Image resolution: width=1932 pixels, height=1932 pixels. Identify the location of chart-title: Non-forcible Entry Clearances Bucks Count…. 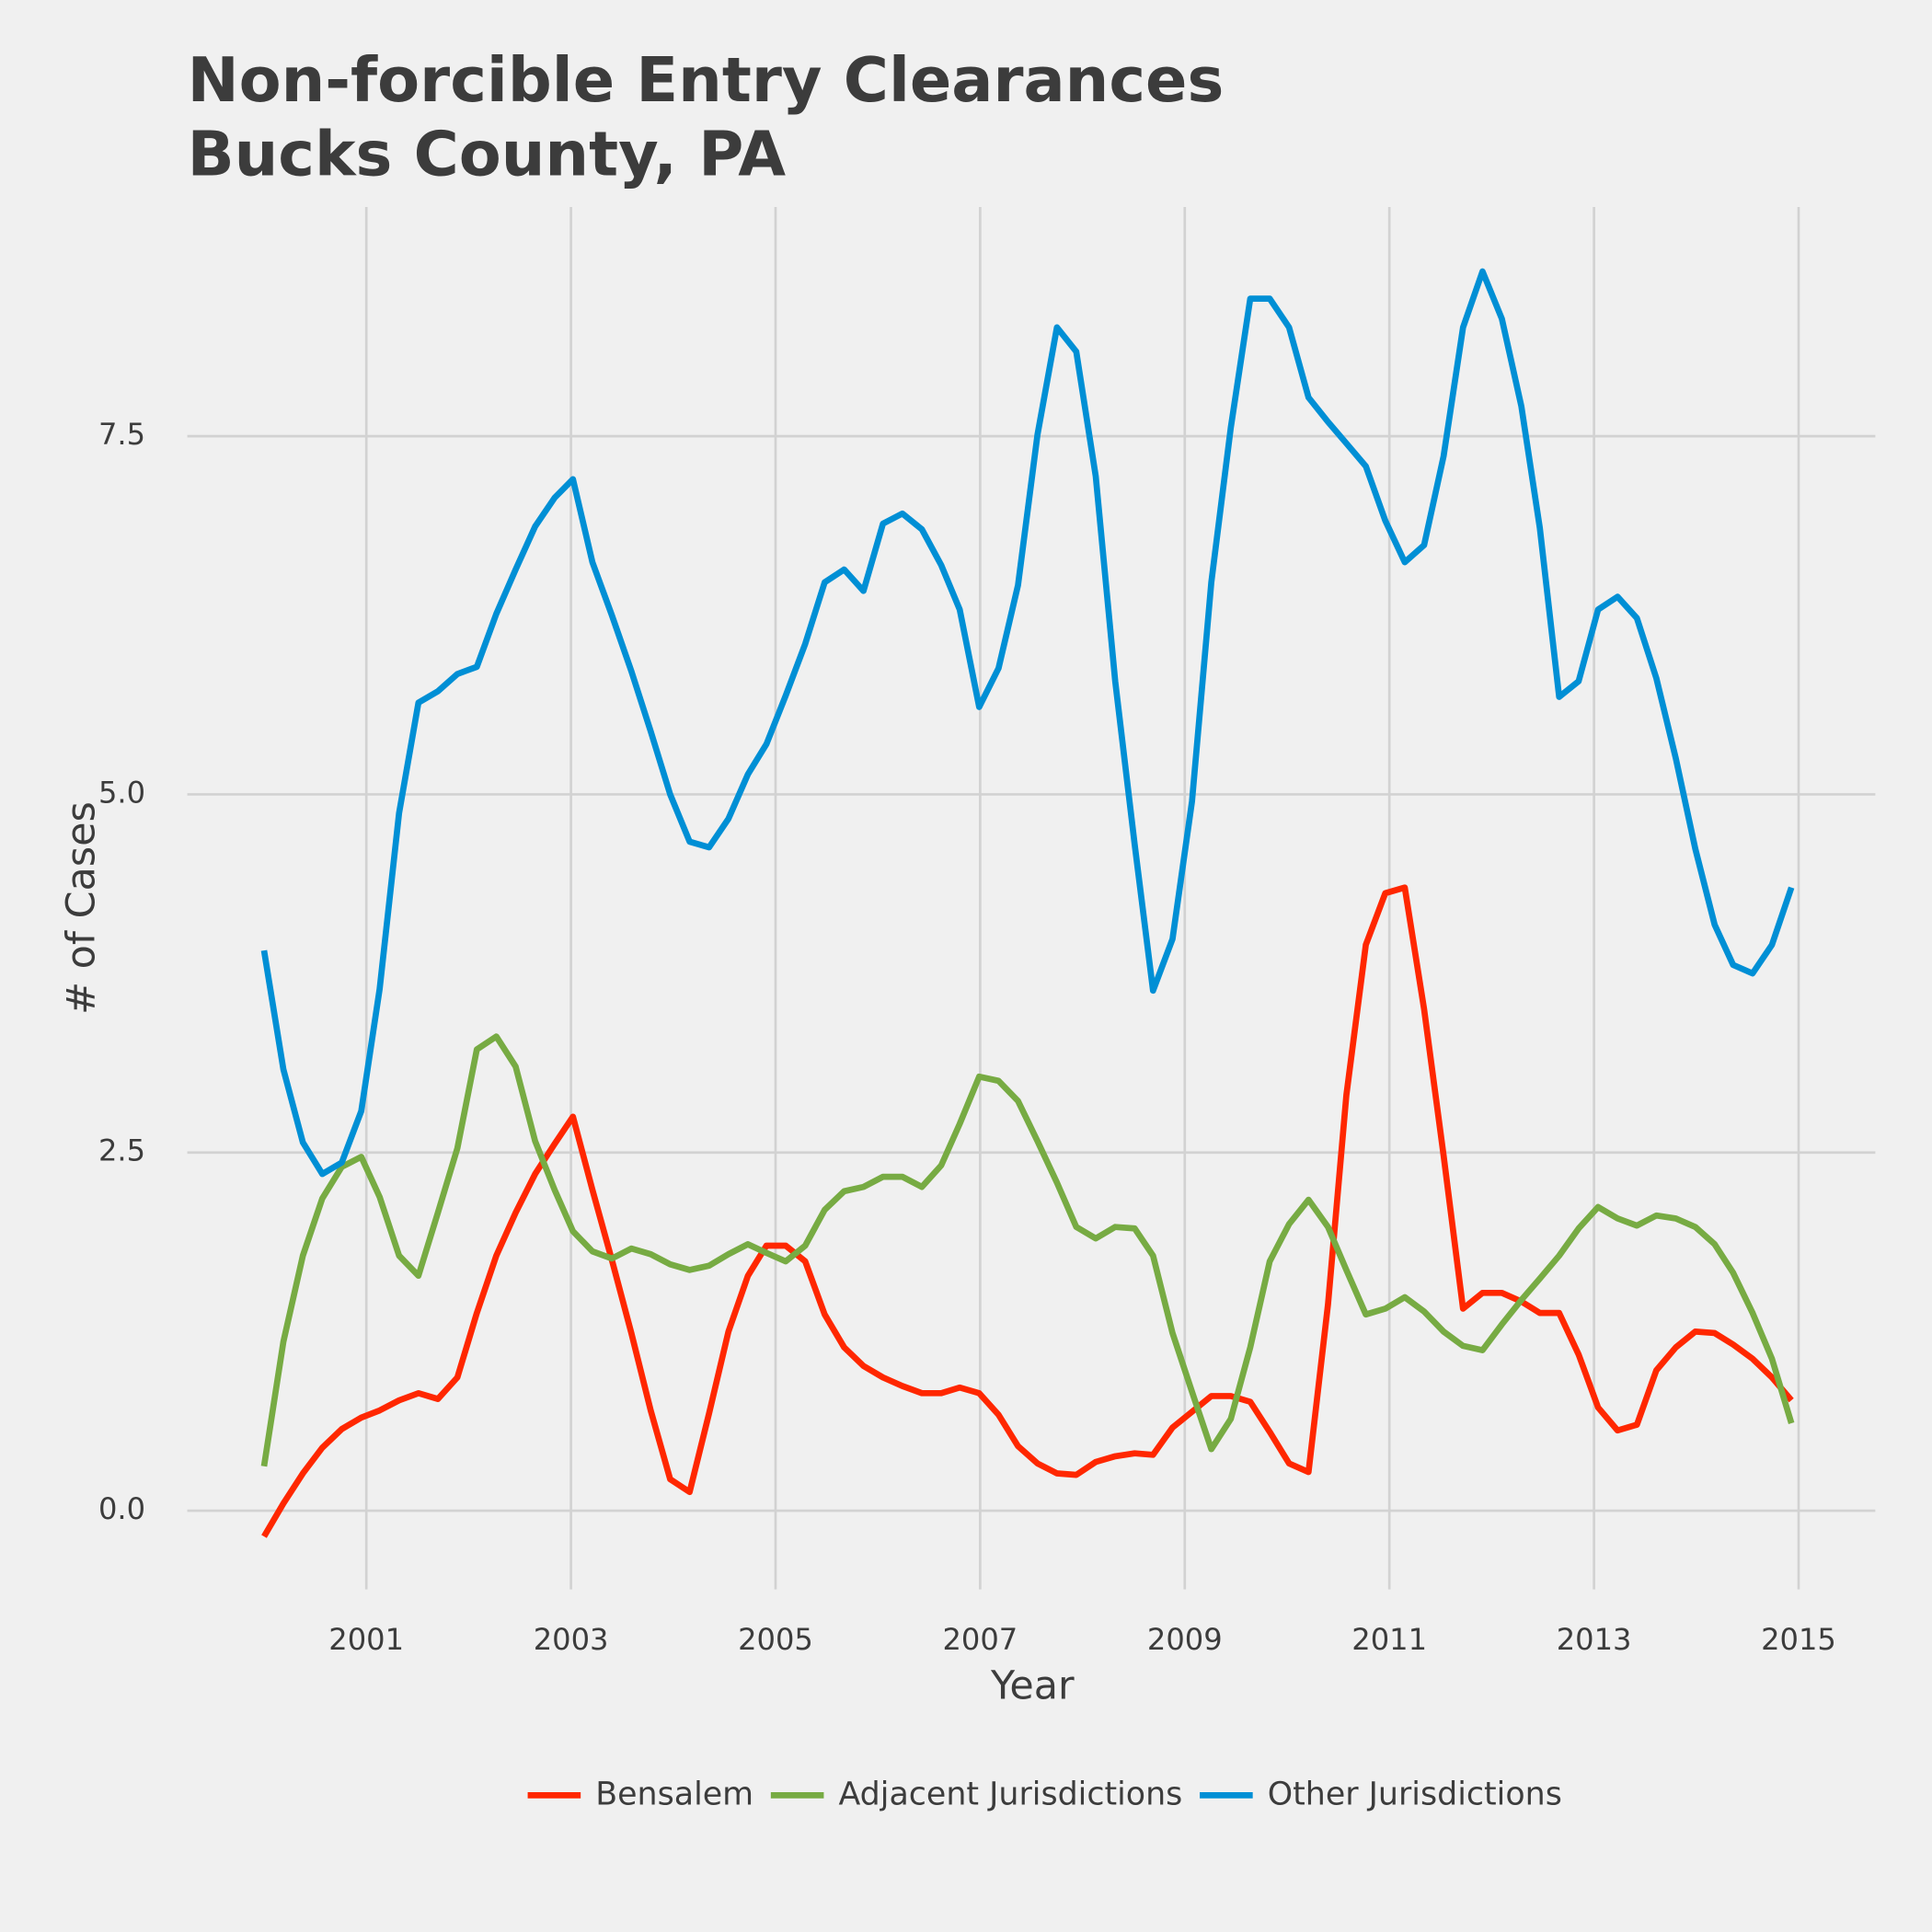
(706, 117).